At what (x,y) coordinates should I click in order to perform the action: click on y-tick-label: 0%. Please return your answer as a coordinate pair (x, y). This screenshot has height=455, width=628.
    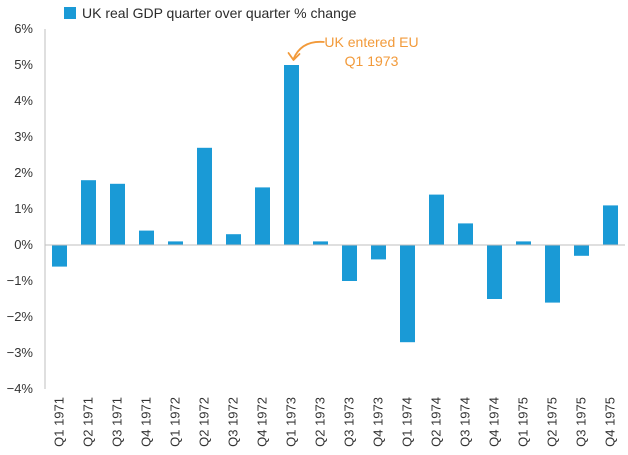
    Looking at the image, I should click on (23, 244).